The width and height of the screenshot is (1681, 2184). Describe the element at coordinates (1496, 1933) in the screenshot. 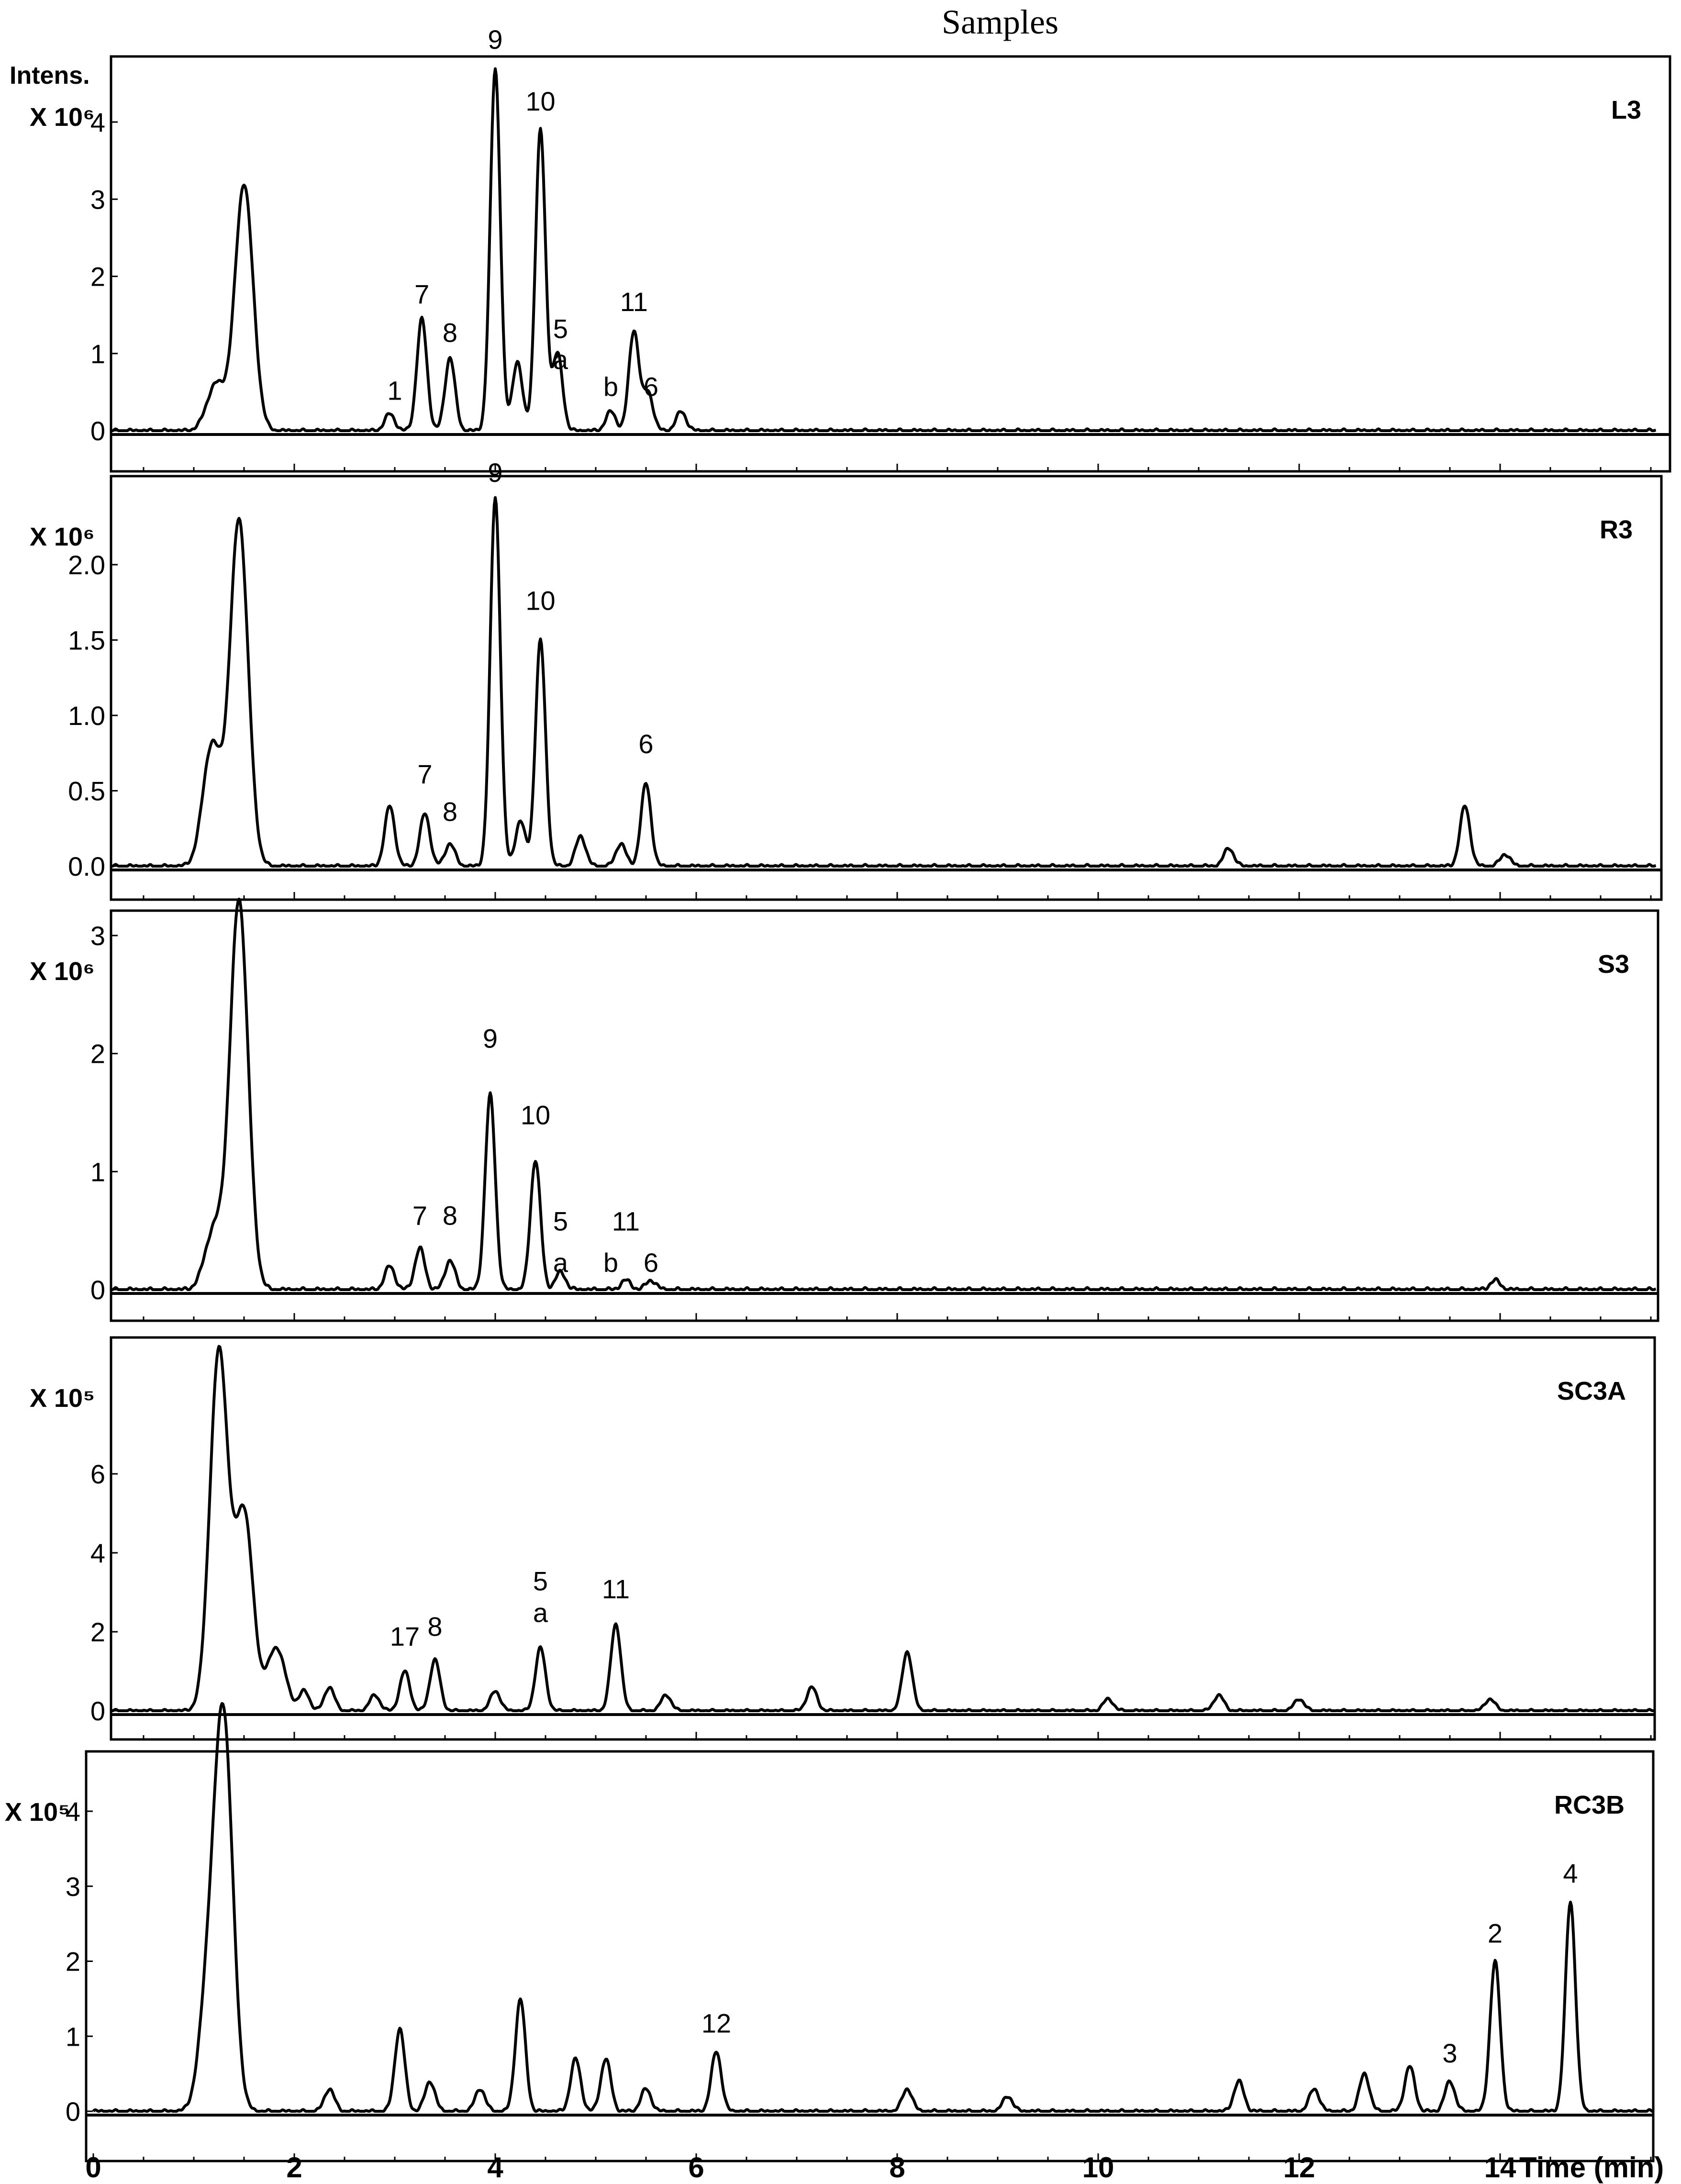

I see `peak-label: 2` at that location.